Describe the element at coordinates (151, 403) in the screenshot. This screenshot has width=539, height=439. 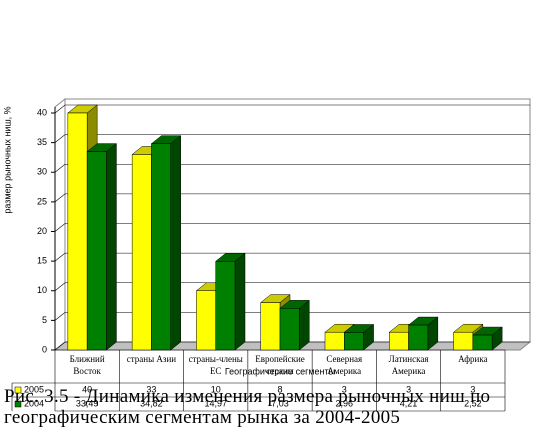
I see `data-label: 34,82` at that location.